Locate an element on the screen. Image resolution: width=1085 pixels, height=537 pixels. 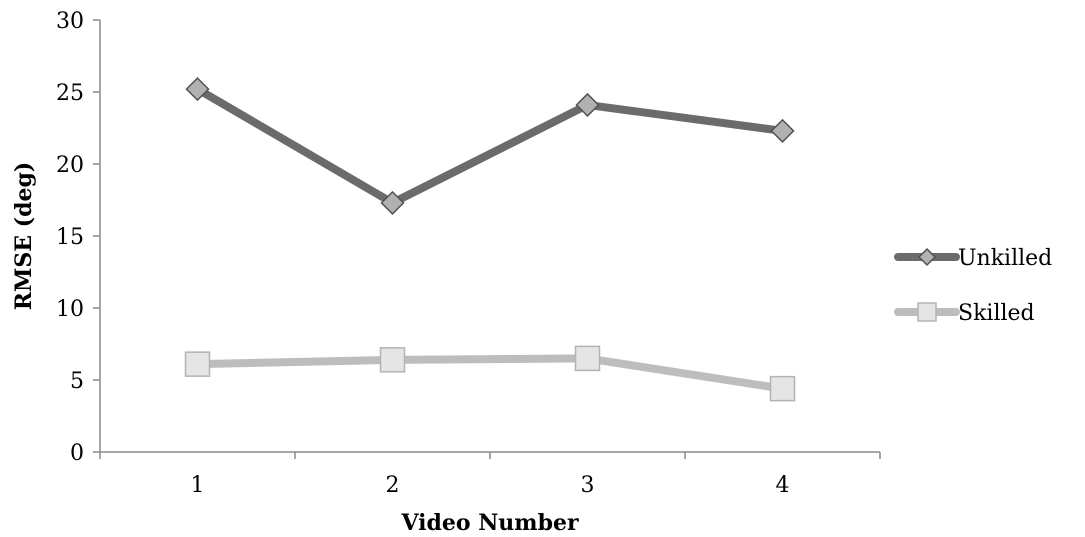
y-tick-label: 5 is located at coordinates (77, 381).